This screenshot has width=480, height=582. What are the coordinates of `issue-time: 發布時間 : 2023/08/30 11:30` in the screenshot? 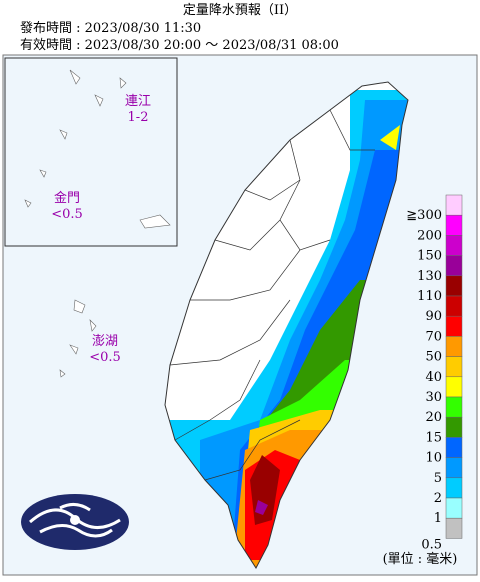 It's located at (110, 28).